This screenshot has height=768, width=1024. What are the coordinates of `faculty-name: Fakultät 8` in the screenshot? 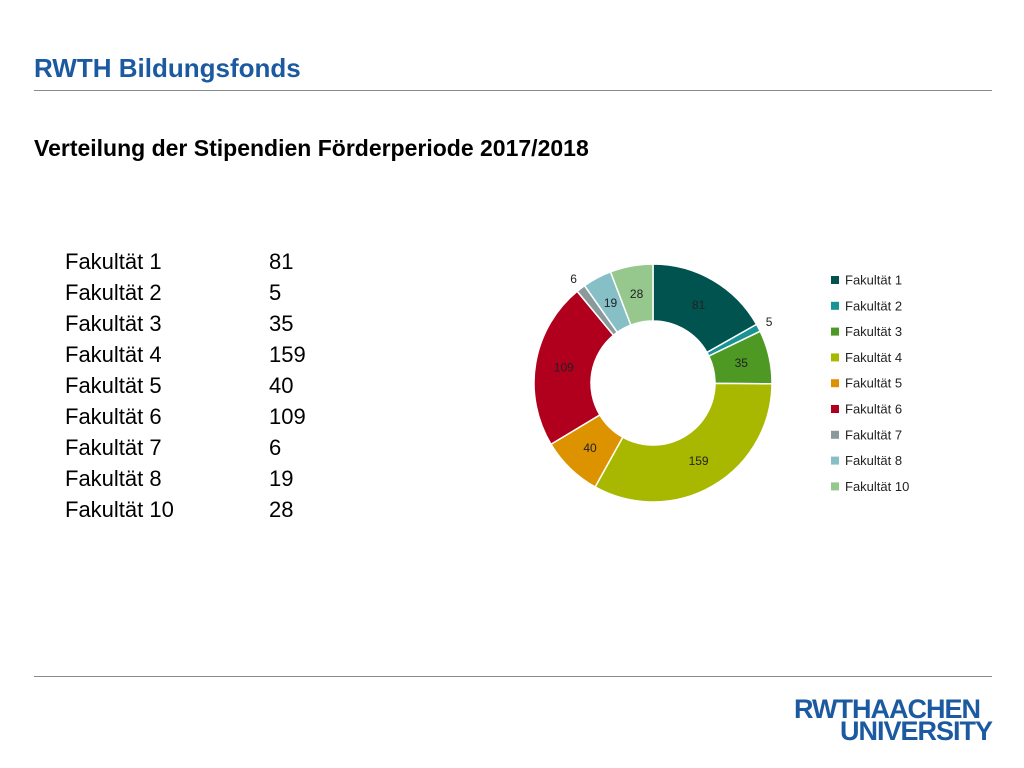 It's located at (113, 478).